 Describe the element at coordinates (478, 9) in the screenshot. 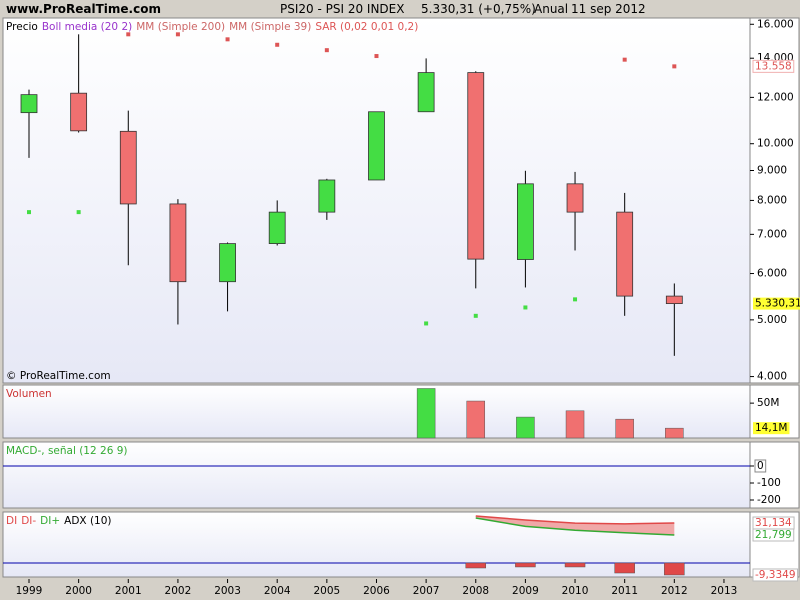

I see `price: 5.330,31 (+0,75%)` at that location.